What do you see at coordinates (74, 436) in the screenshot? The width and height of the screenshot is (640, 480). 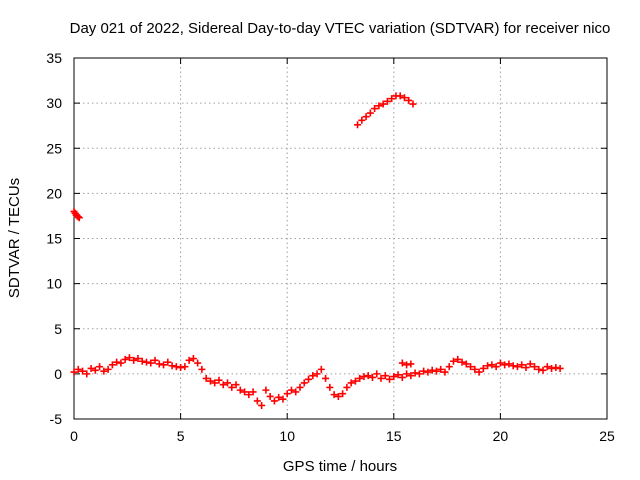 I see `x-tick-label: 0` at bounding box center [74, 436].